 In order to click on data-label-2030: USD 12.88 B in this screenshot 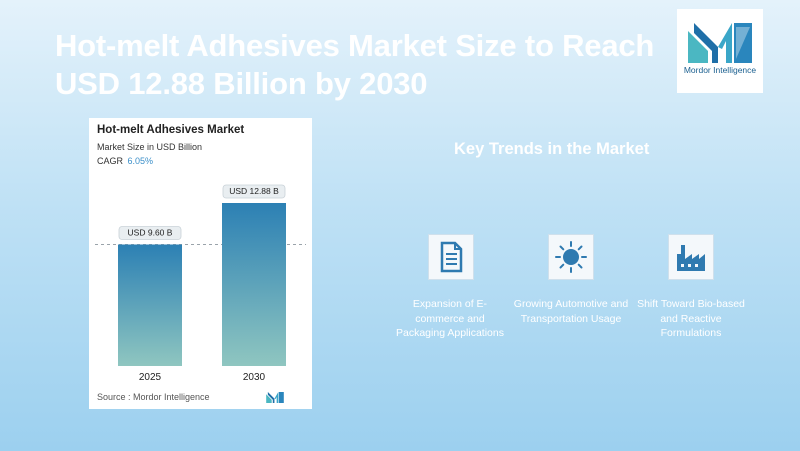, I will do `click(254, 191)`.